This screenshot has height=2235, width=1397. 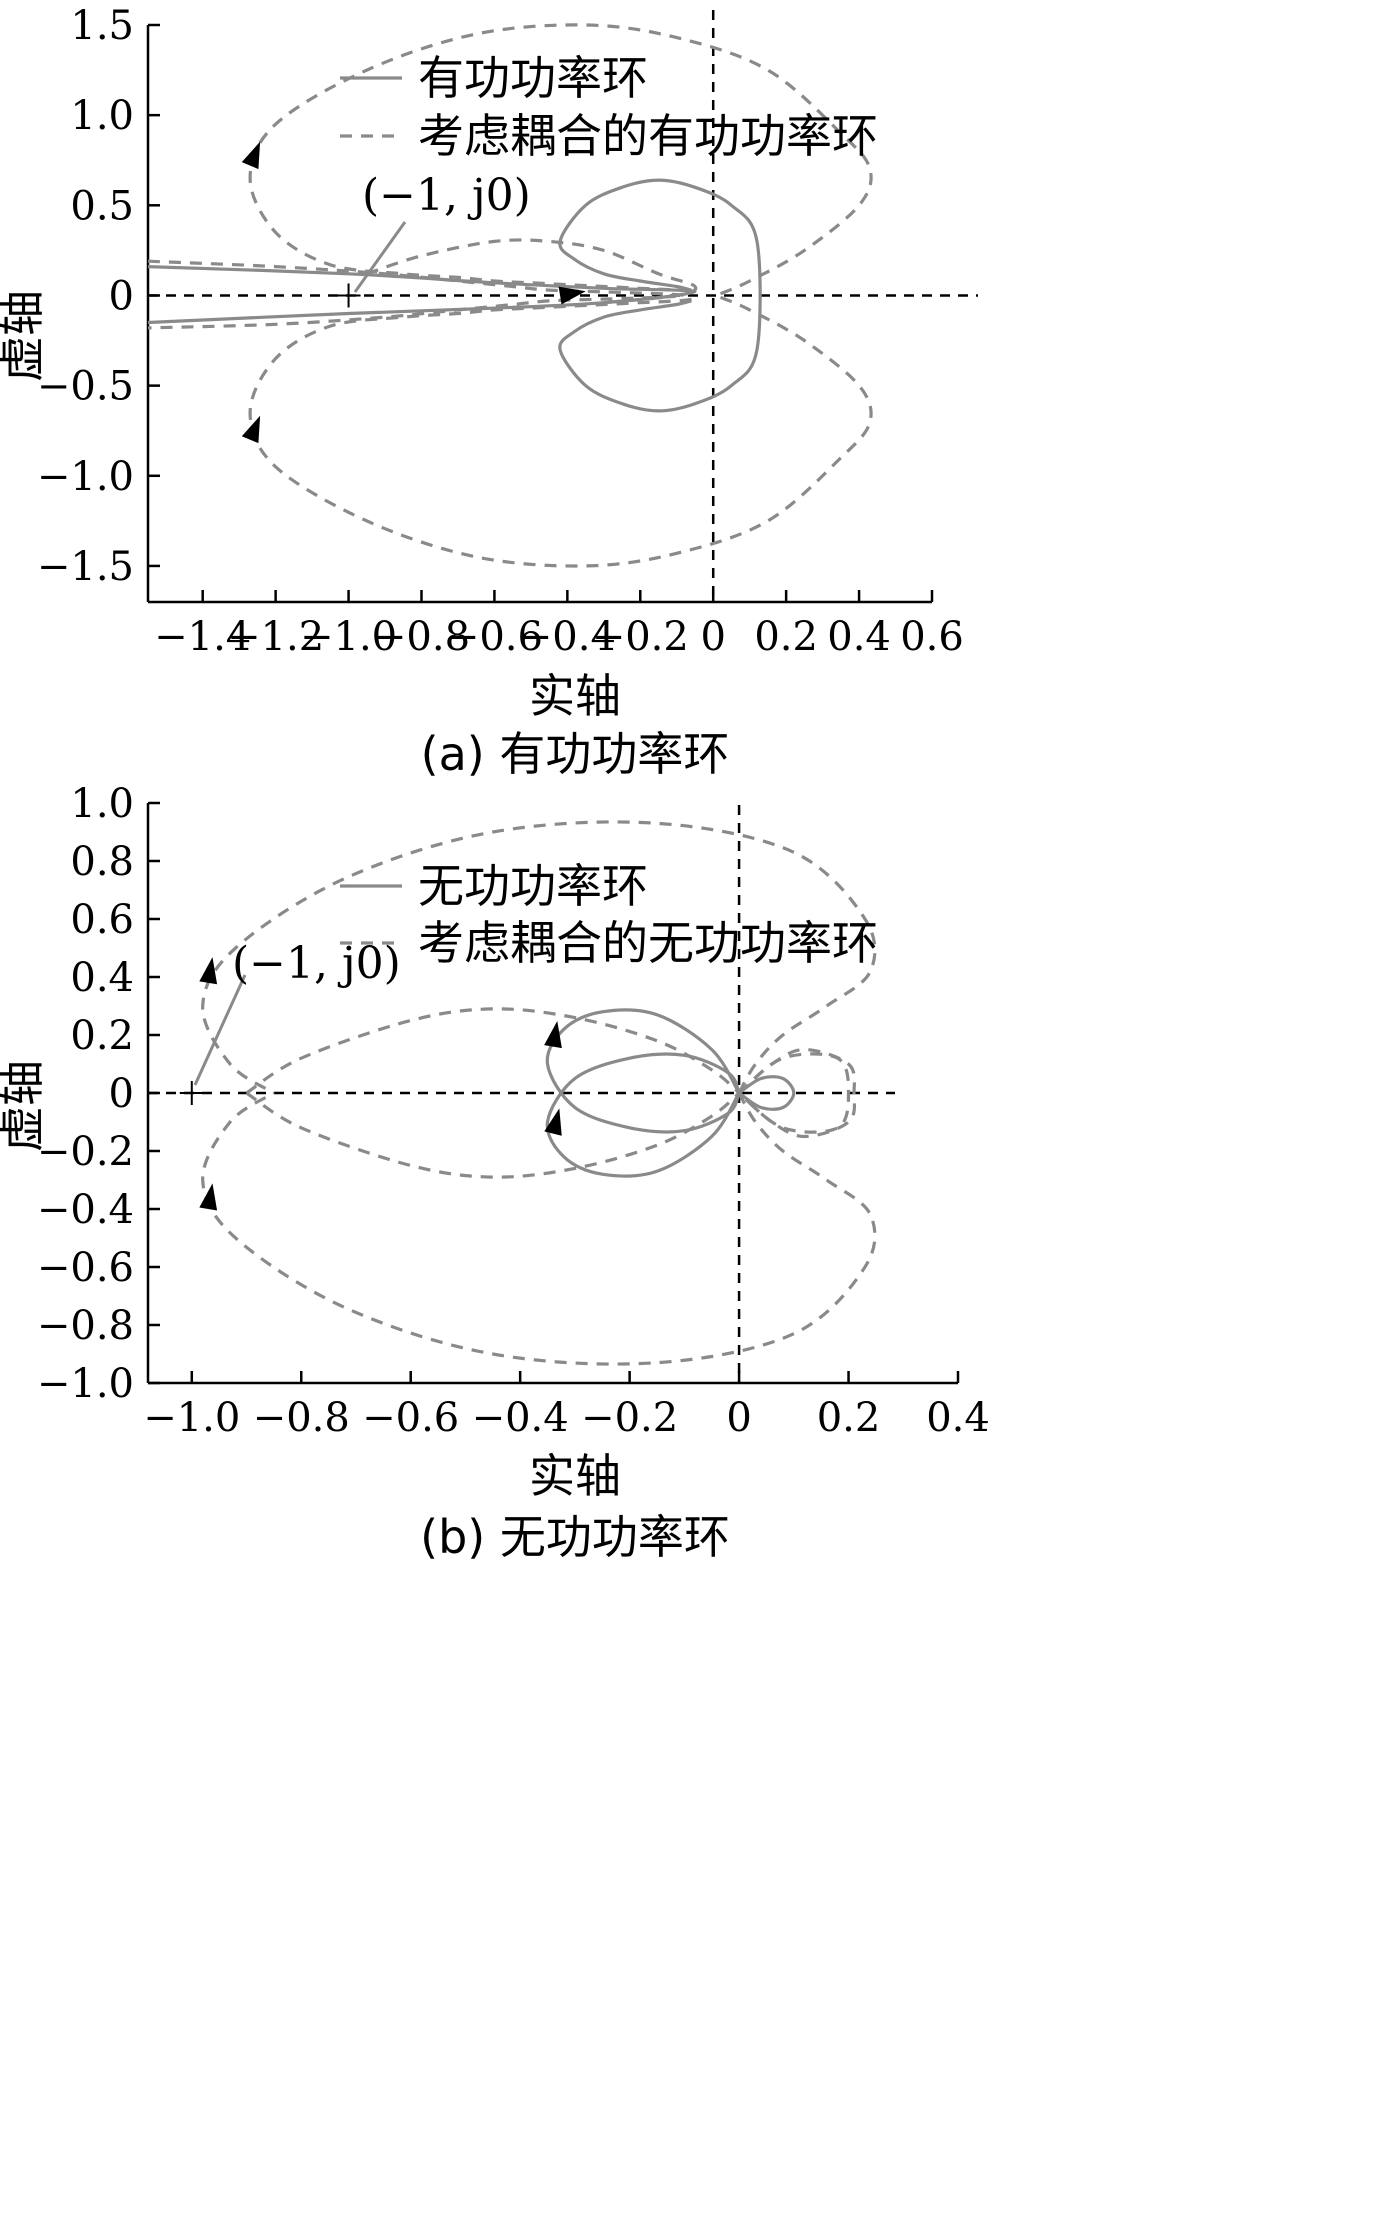 What do you see at coordinates (102, 978) in the screenshot?
I see `y-tick-label: 0.4` at bounding box center [102, 978].